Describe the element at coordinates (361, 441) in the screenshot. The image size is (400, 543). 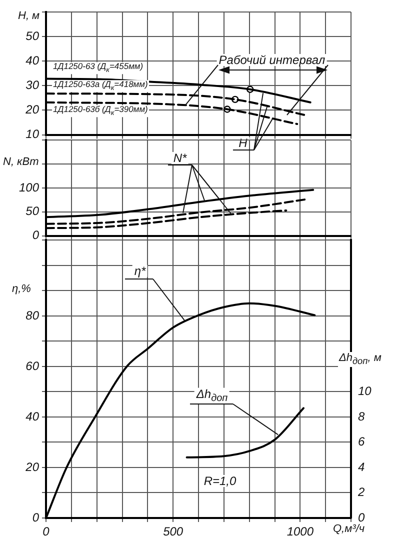
I see `y2-tick-label: 6` at that location.